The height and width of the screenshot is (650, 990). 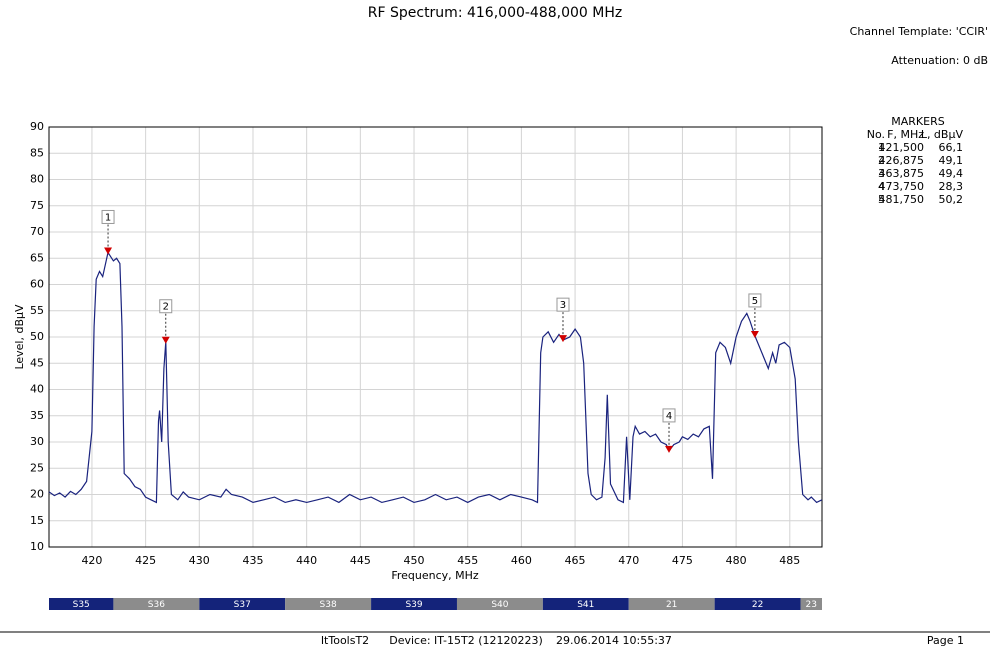 What do you see at coordinates (951, 160) in the screenshot?
I see `markers-cell: 49,1` at bounding box center [951, 160].